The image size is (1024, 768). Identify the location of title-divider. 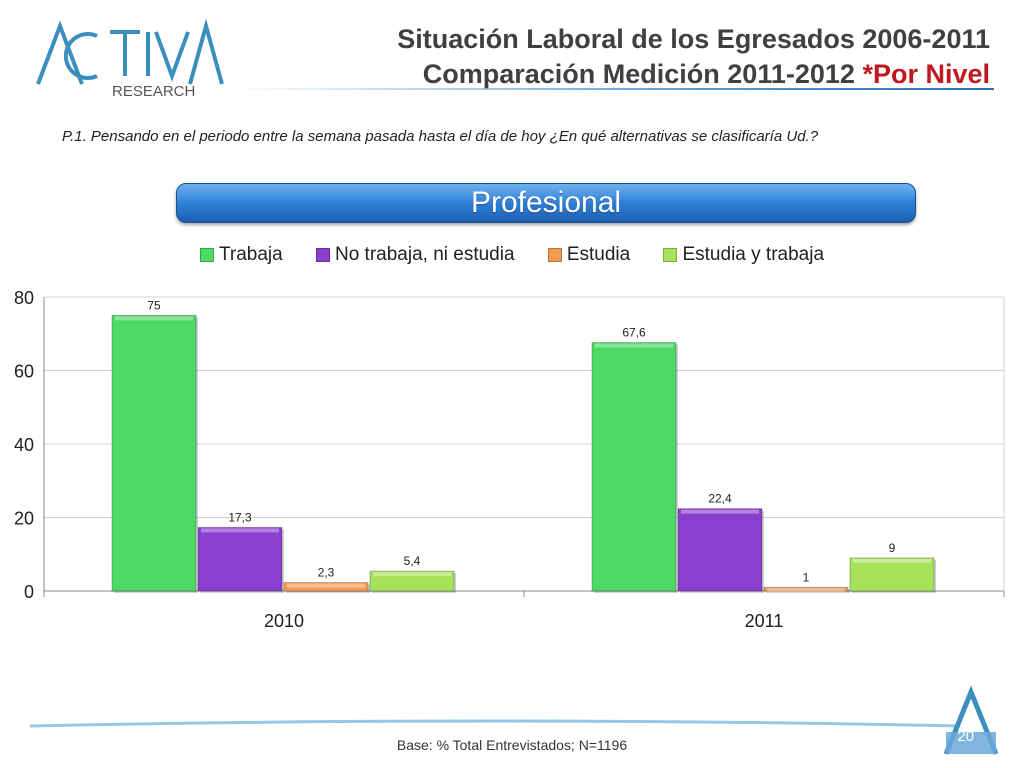
(613, 89).